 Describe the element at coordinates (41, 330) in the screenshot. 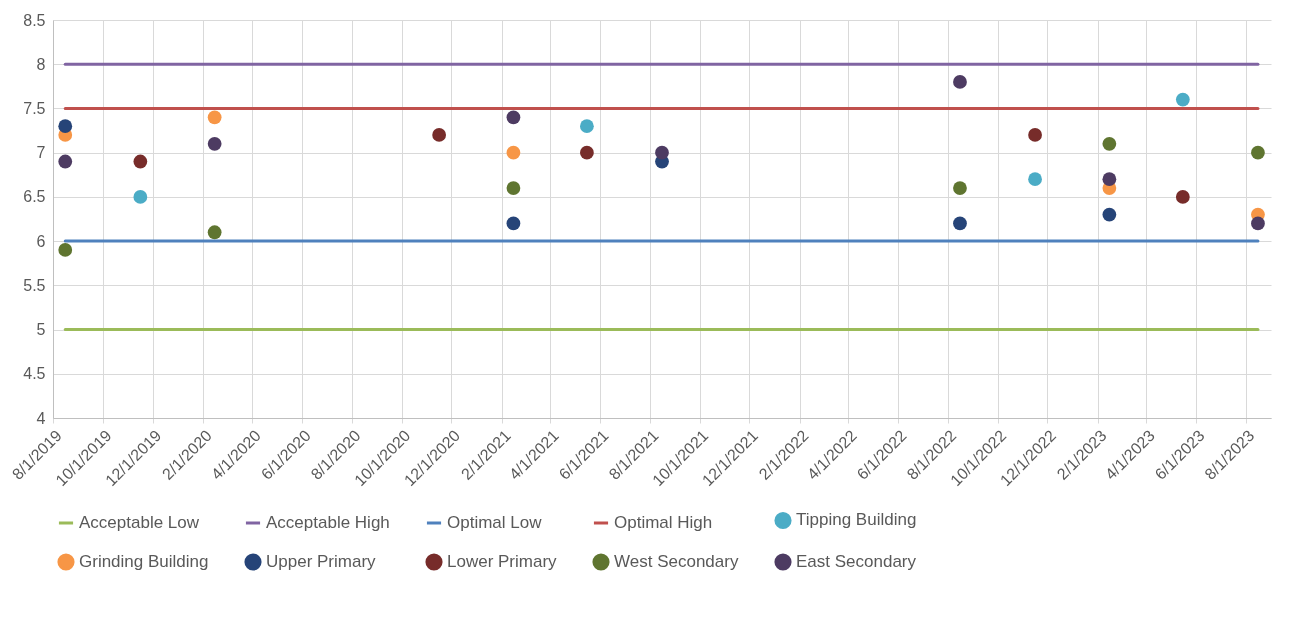

I see `y-tick-label: 5` at that location.